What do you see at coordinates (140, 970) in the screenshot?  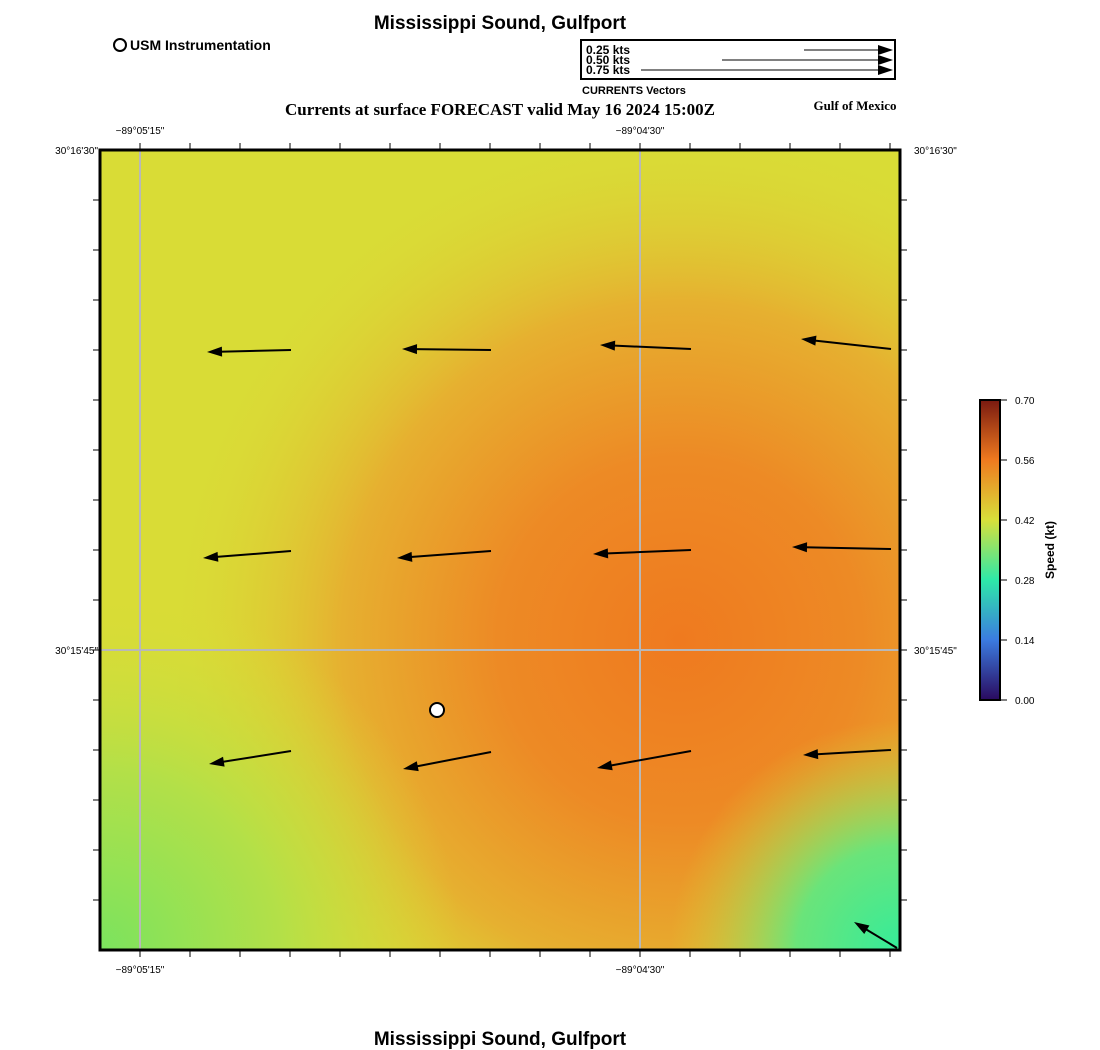 I see `lon-tick-bottom-1: −89°05'15"` at bounding box center [140, 970].